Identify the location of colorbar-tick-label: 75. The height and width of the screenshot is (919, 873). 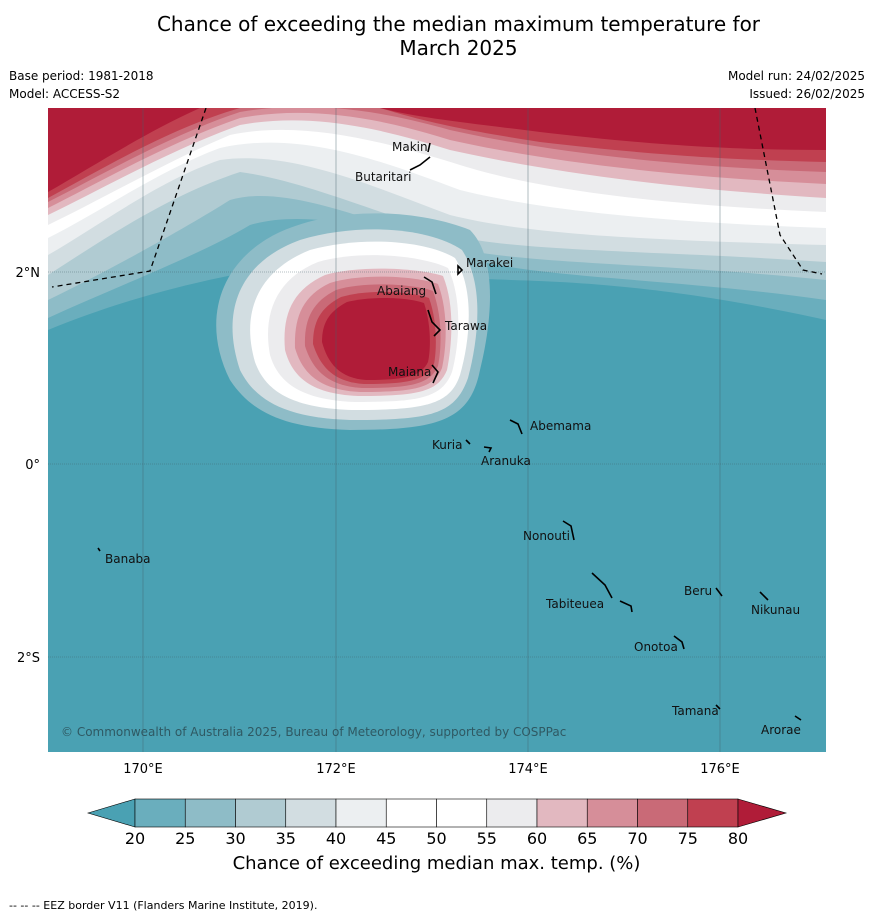
(688, 838).